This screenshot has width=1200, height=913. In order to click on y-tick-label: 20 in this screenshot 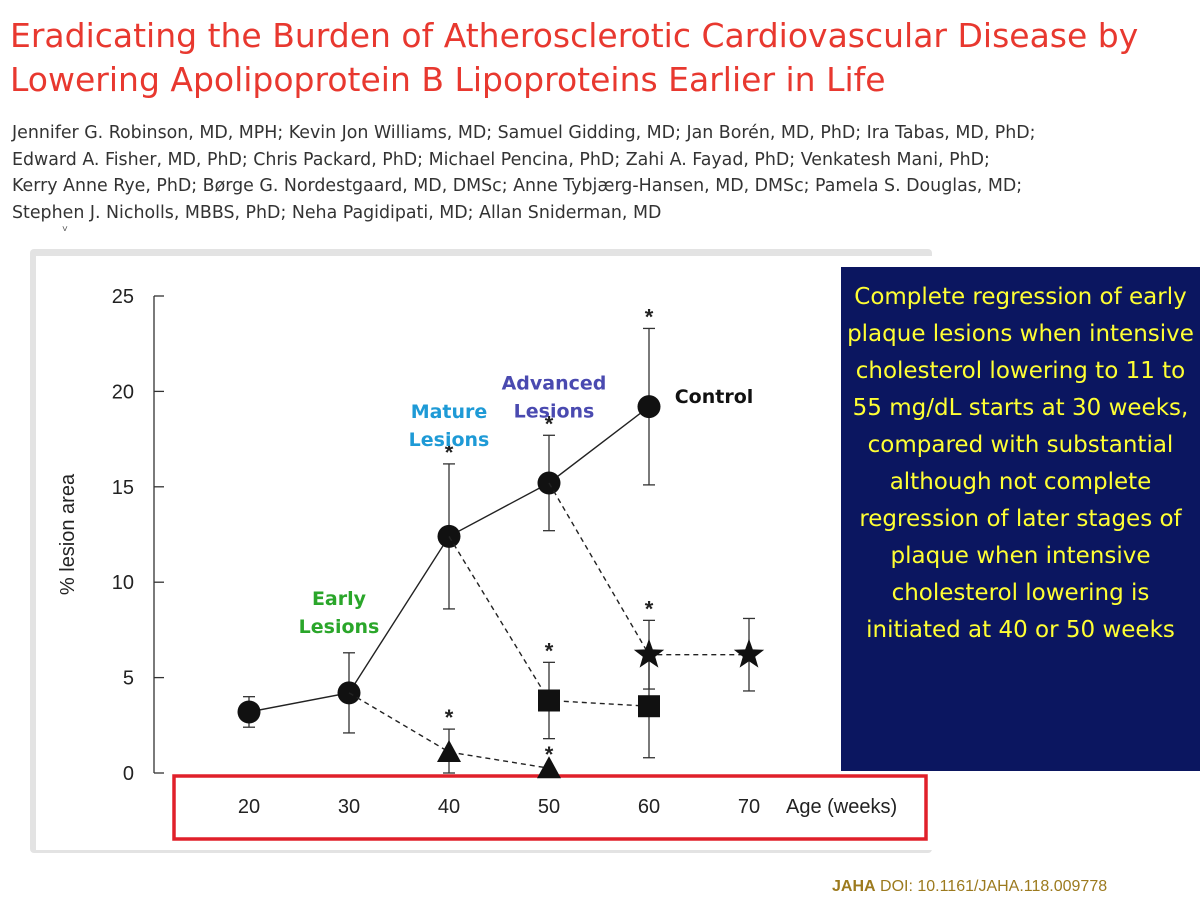, I will do `click(123, 392)`.